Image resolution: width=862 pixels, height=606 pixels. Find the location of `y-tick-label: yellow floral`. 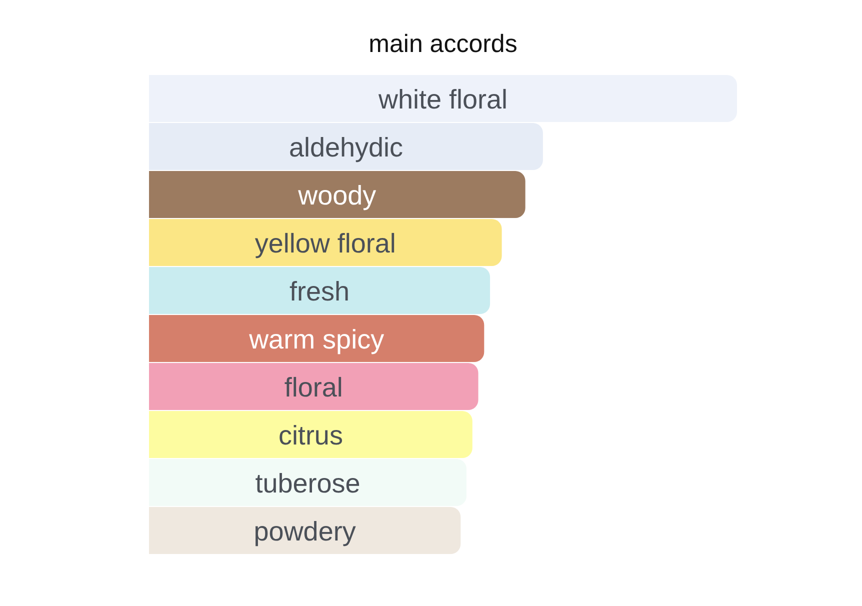

y-tick-label: yellow floral is located at coordinates (325, 243).